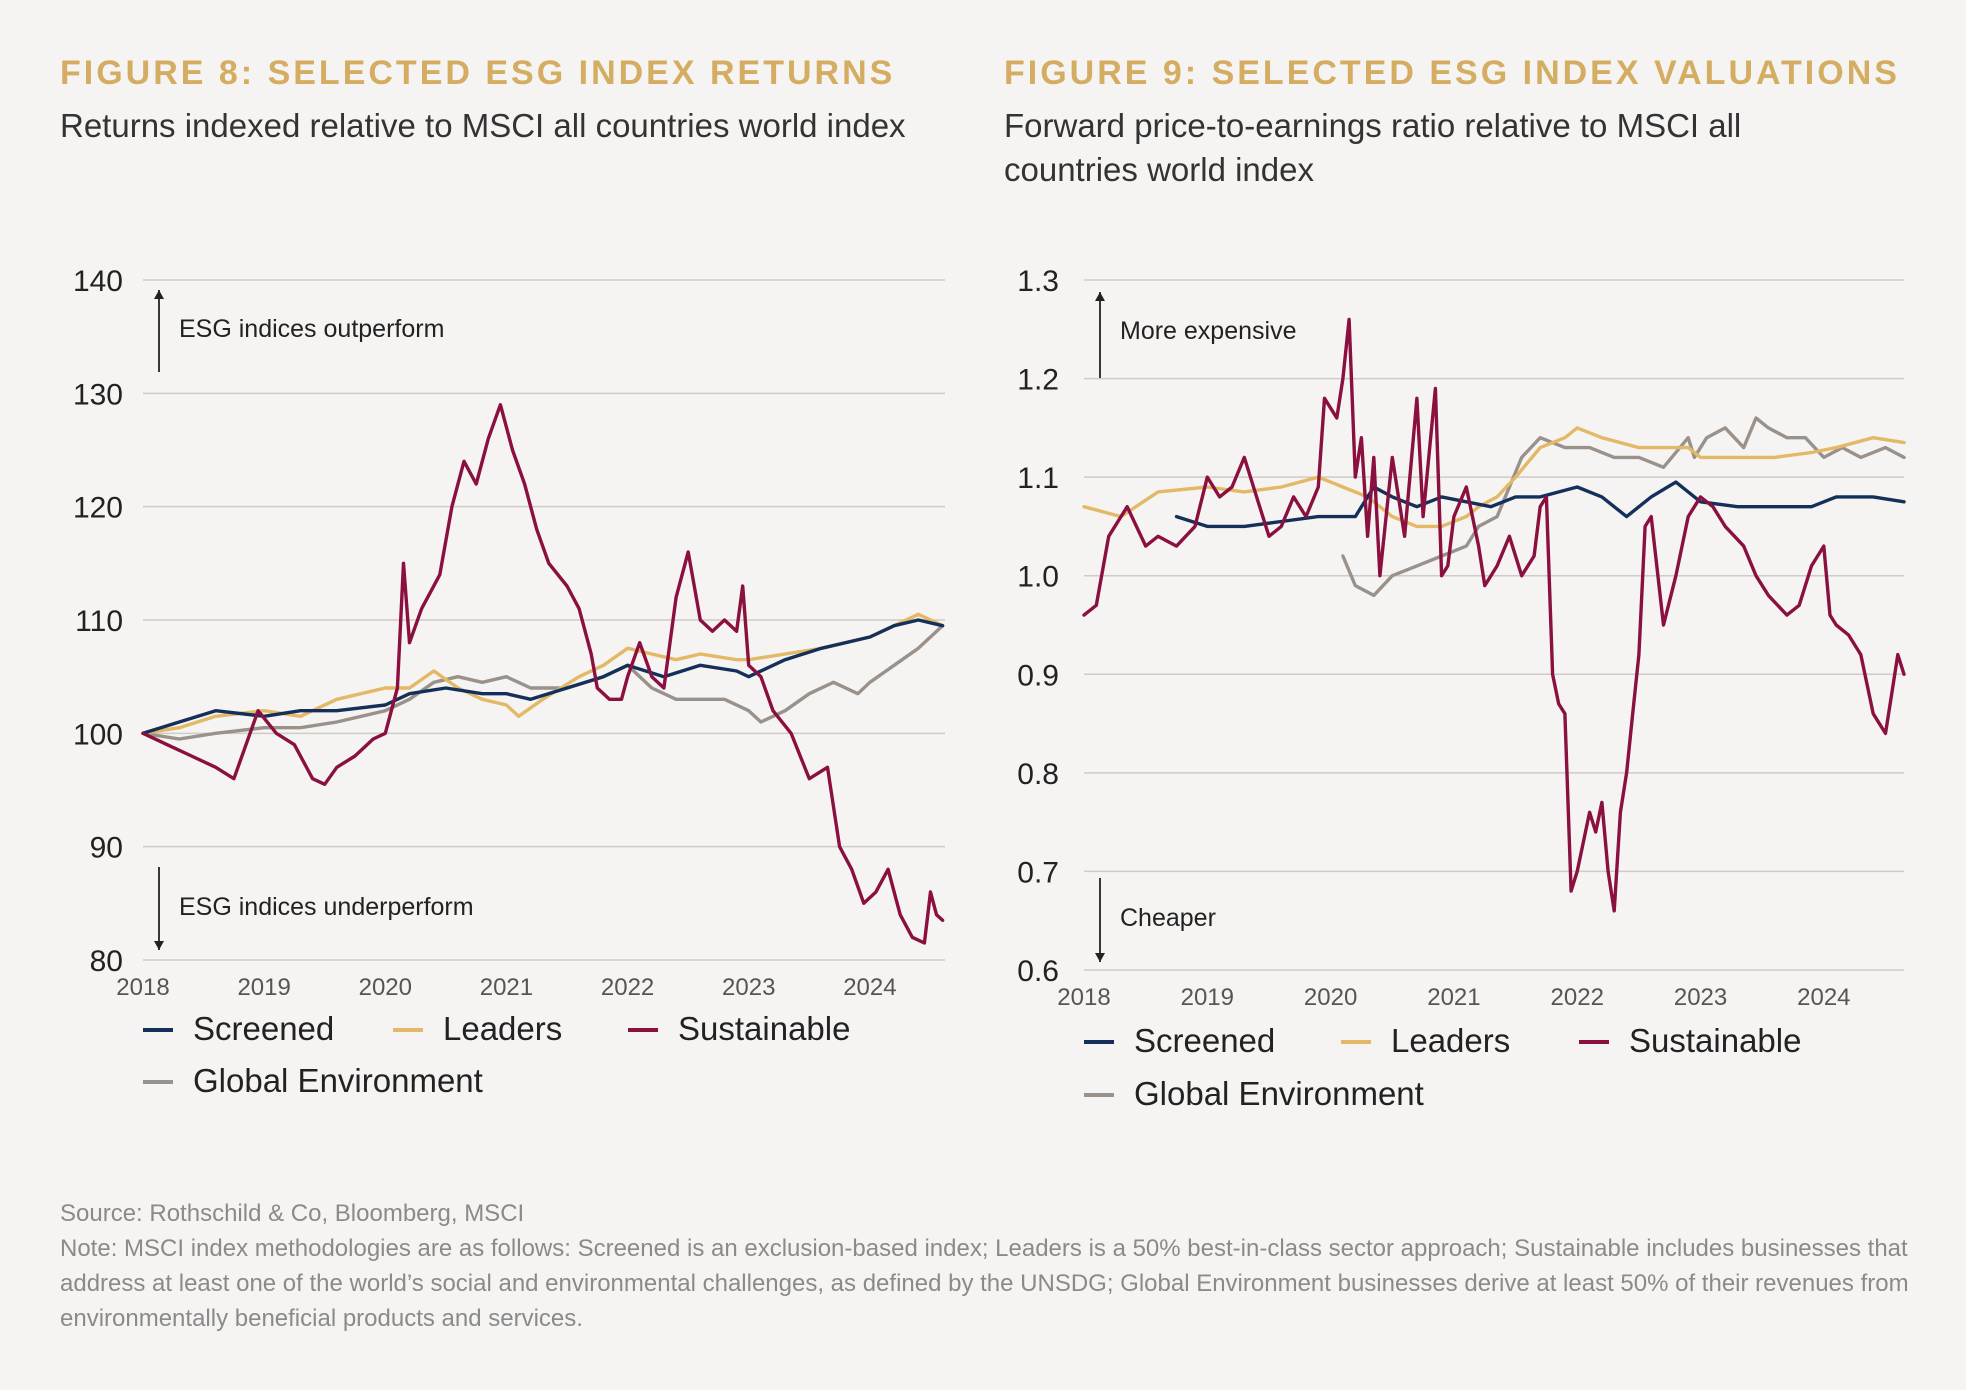 The width and height of the screenshot is (1966, 1390). Describe the element at coordinates (1168, 918) in the screenshot. I see `annotation-down-label: Cheaper` at that location.